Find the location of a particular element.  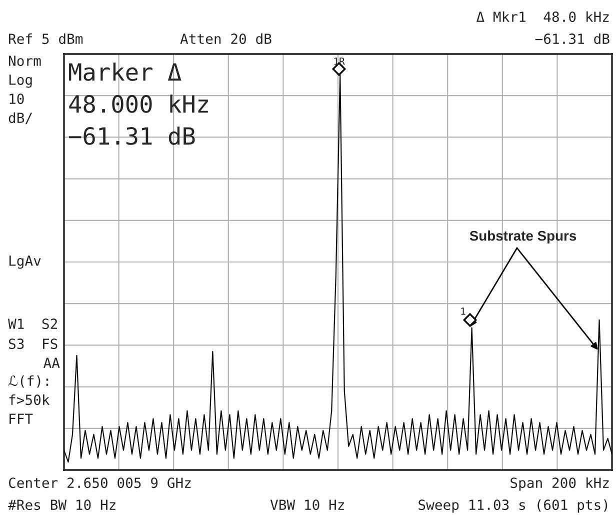

text: Ref 5 dBm is located at coordinates (45, 38).